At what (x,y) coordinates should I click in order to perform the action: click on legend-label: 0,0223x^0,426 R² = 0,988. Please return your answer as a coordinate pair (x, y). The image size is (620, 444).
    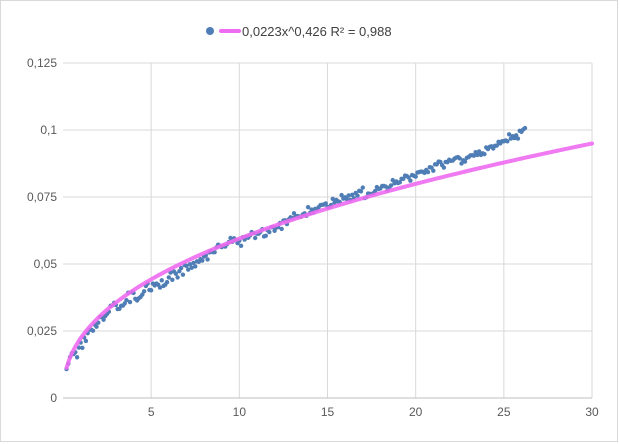
    Looking at the image, I should click on (317, 31).